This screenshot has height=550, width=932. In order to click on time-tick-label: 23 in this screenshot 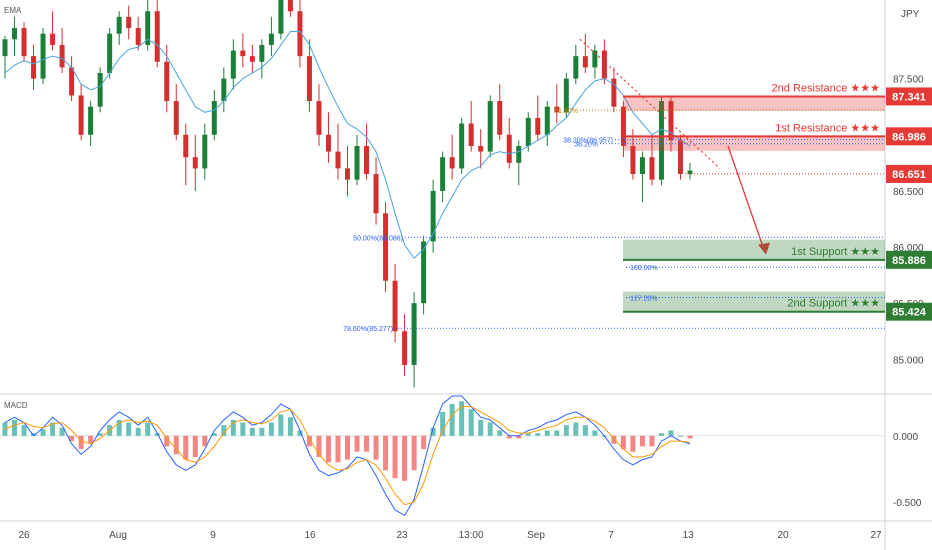, I will do `click(402, 535)`.